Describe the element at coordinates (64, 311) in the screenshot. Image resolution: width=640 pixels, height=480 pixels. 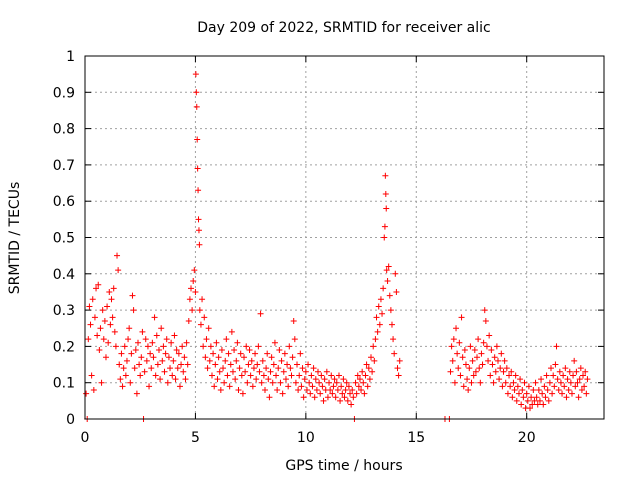
I see `y-tick-label: 0.3` at that location.